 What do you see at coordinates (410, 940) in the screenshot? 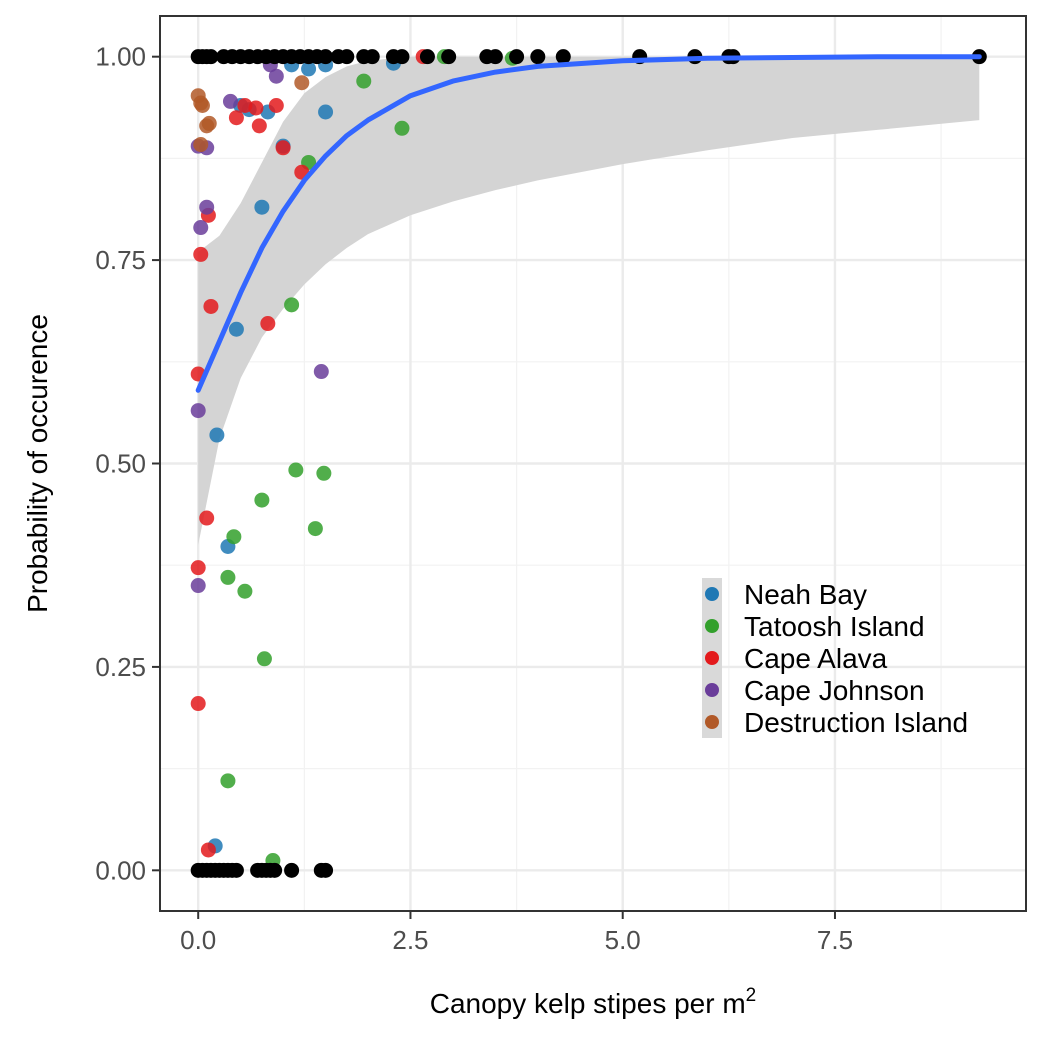
I see `x-tick-label: 2.5` at bounding box center [410, 940].